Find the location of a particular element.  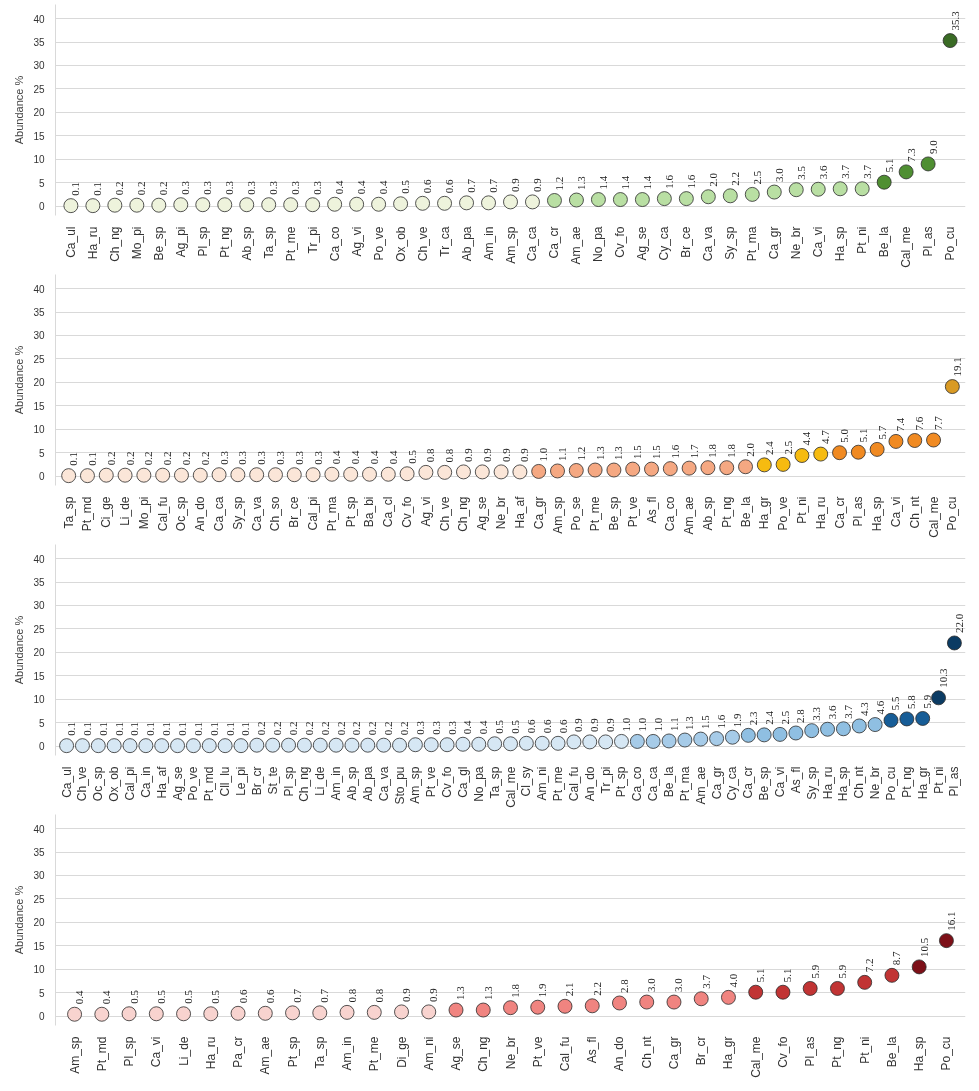

data-label: 0.4 is located at coordinates (355, 457).